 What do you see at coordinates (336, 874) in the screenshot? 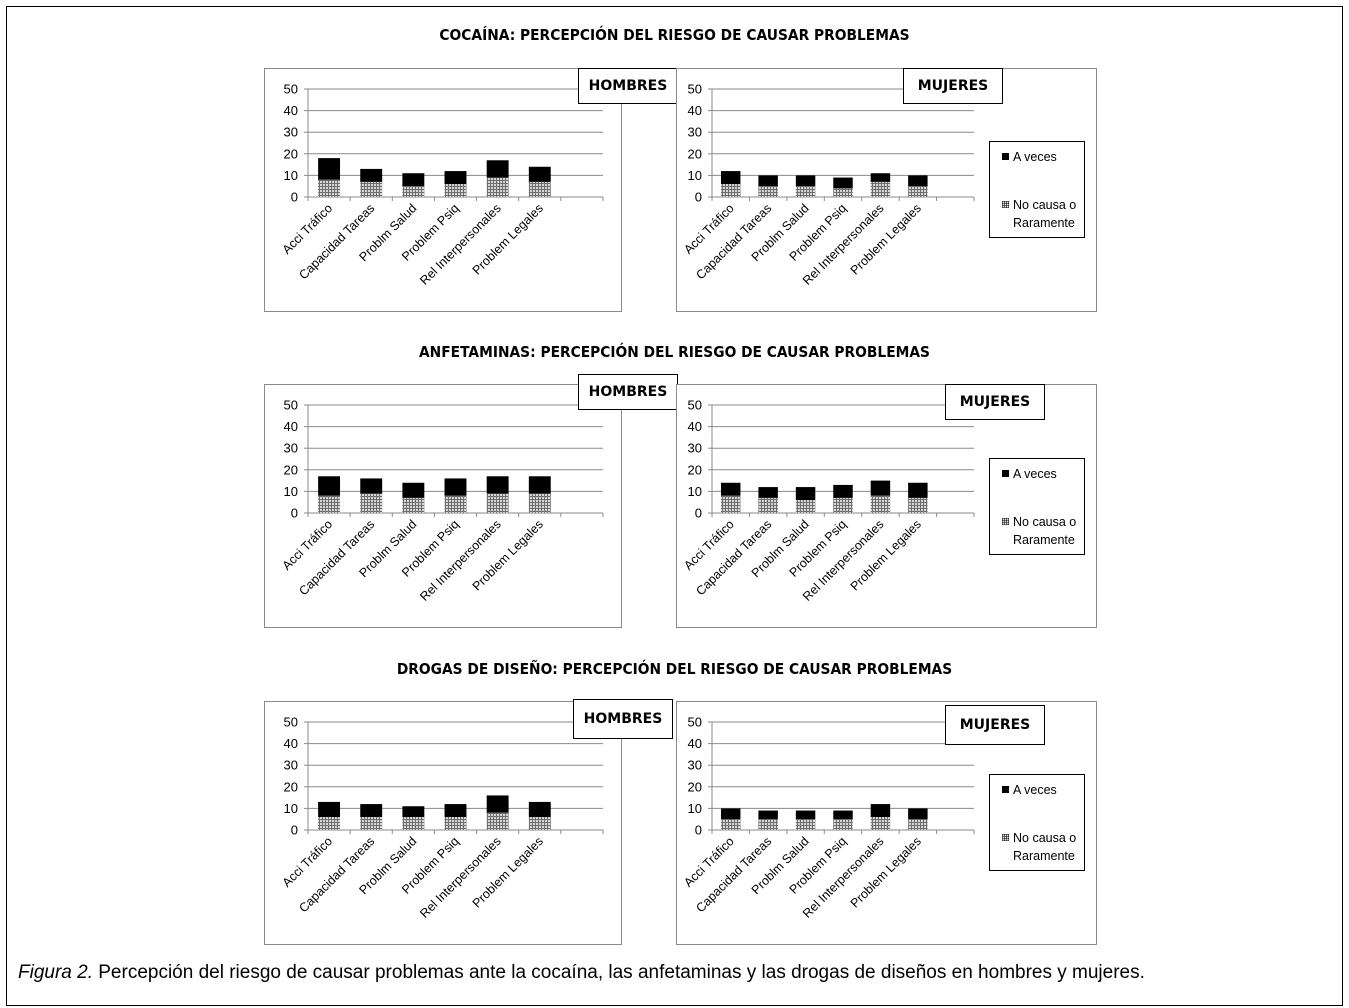
I see `x-category-label: Capacidad Tareas` at bounding box center [336, 874].